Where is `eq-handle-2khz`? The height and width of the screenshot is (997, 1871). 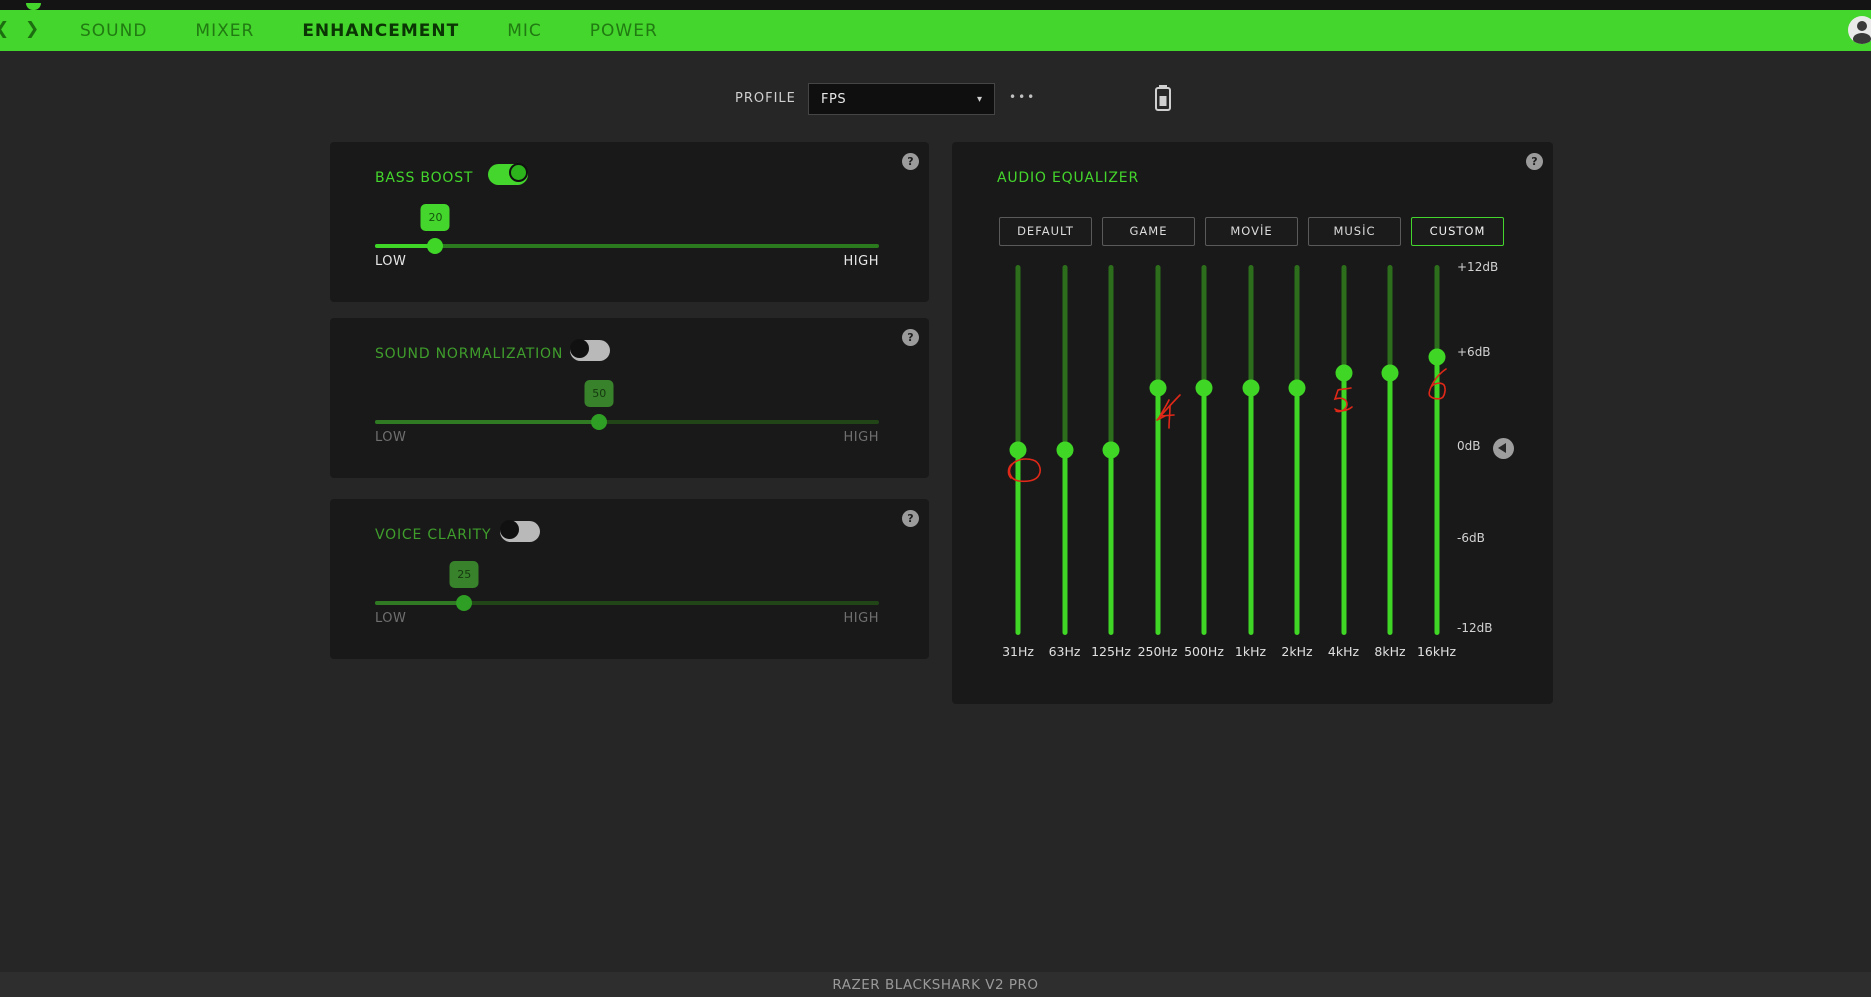 eq-handle-2khz is located at coordinates (1297, 388).